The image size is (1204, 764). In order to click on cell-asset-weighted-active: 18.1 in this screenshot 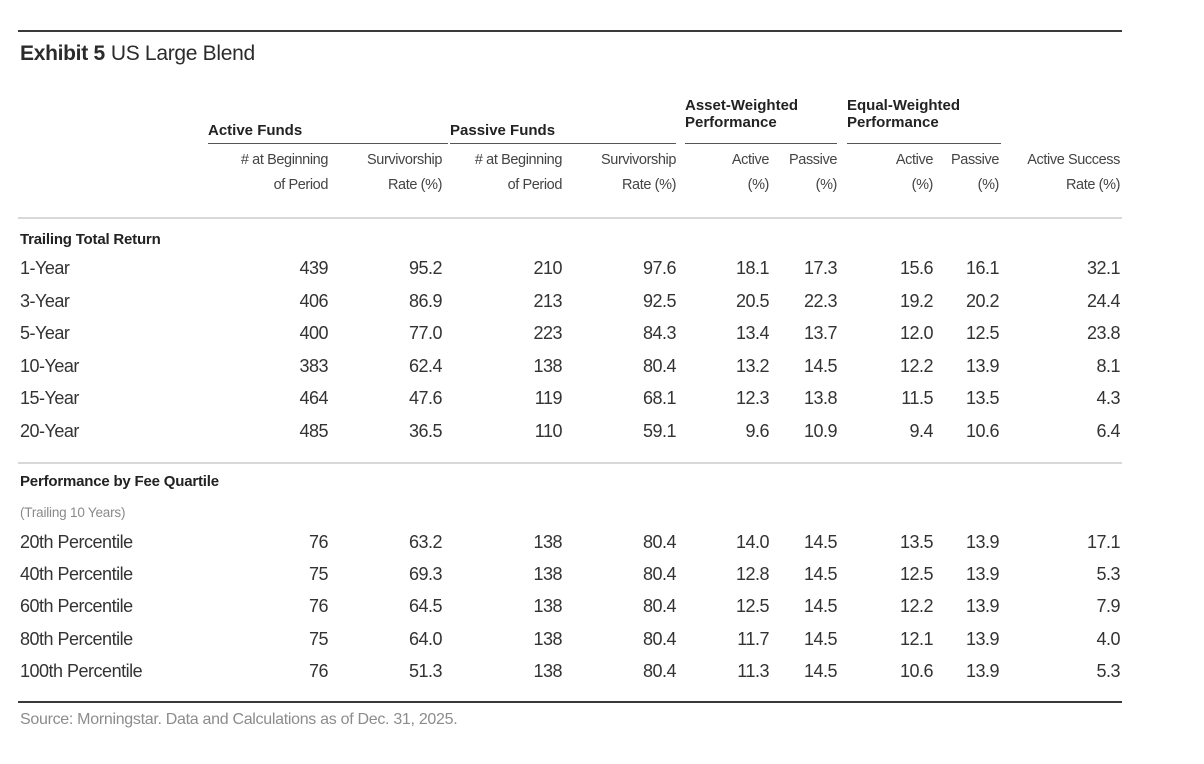, I will do `click(752, 268)`.